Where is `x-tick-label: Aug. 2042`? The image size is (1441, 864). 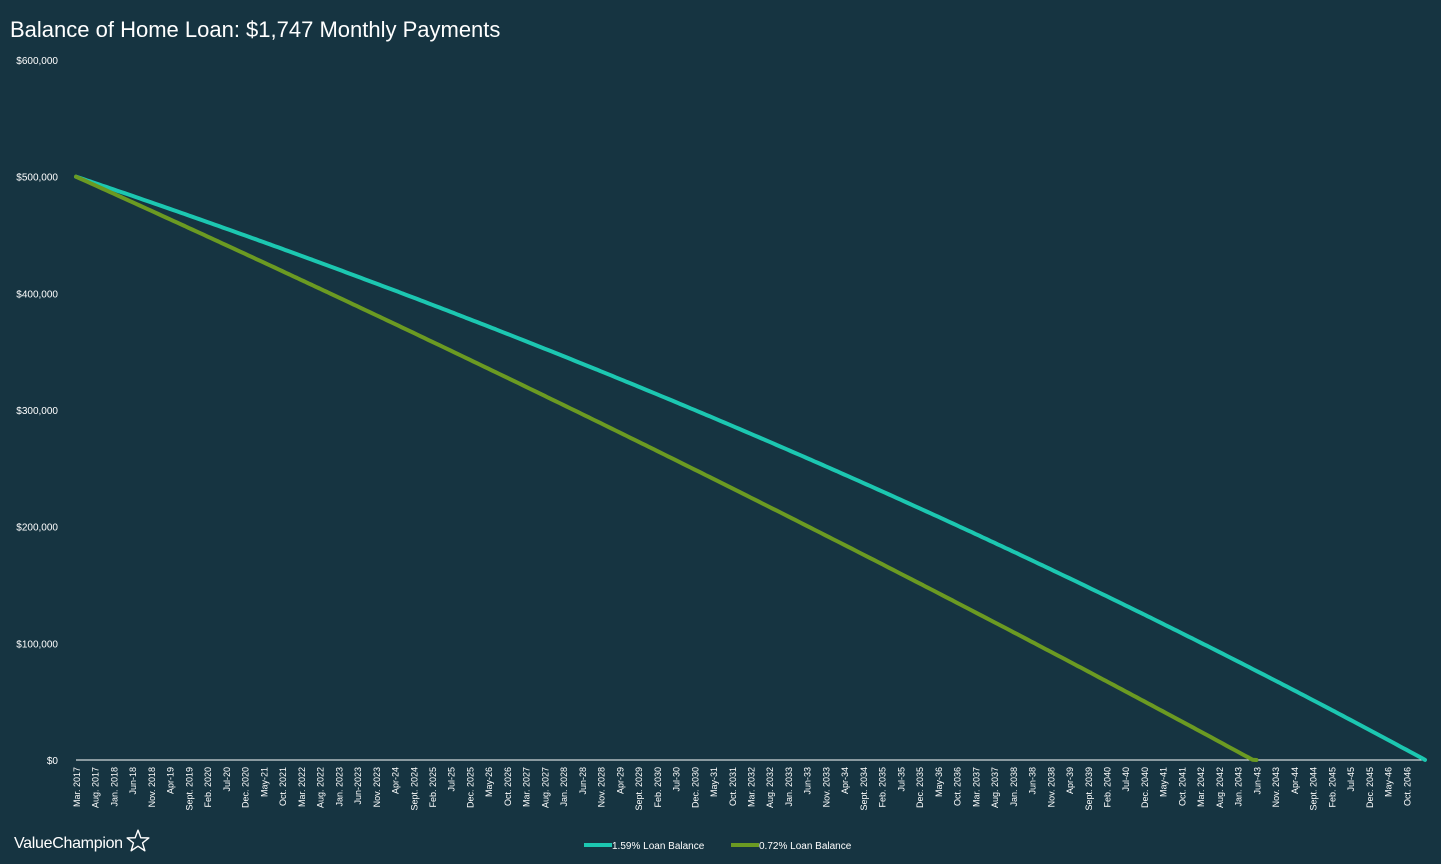 x-tick-label: Aug. 2042 is located at coordinates (1220, 787).